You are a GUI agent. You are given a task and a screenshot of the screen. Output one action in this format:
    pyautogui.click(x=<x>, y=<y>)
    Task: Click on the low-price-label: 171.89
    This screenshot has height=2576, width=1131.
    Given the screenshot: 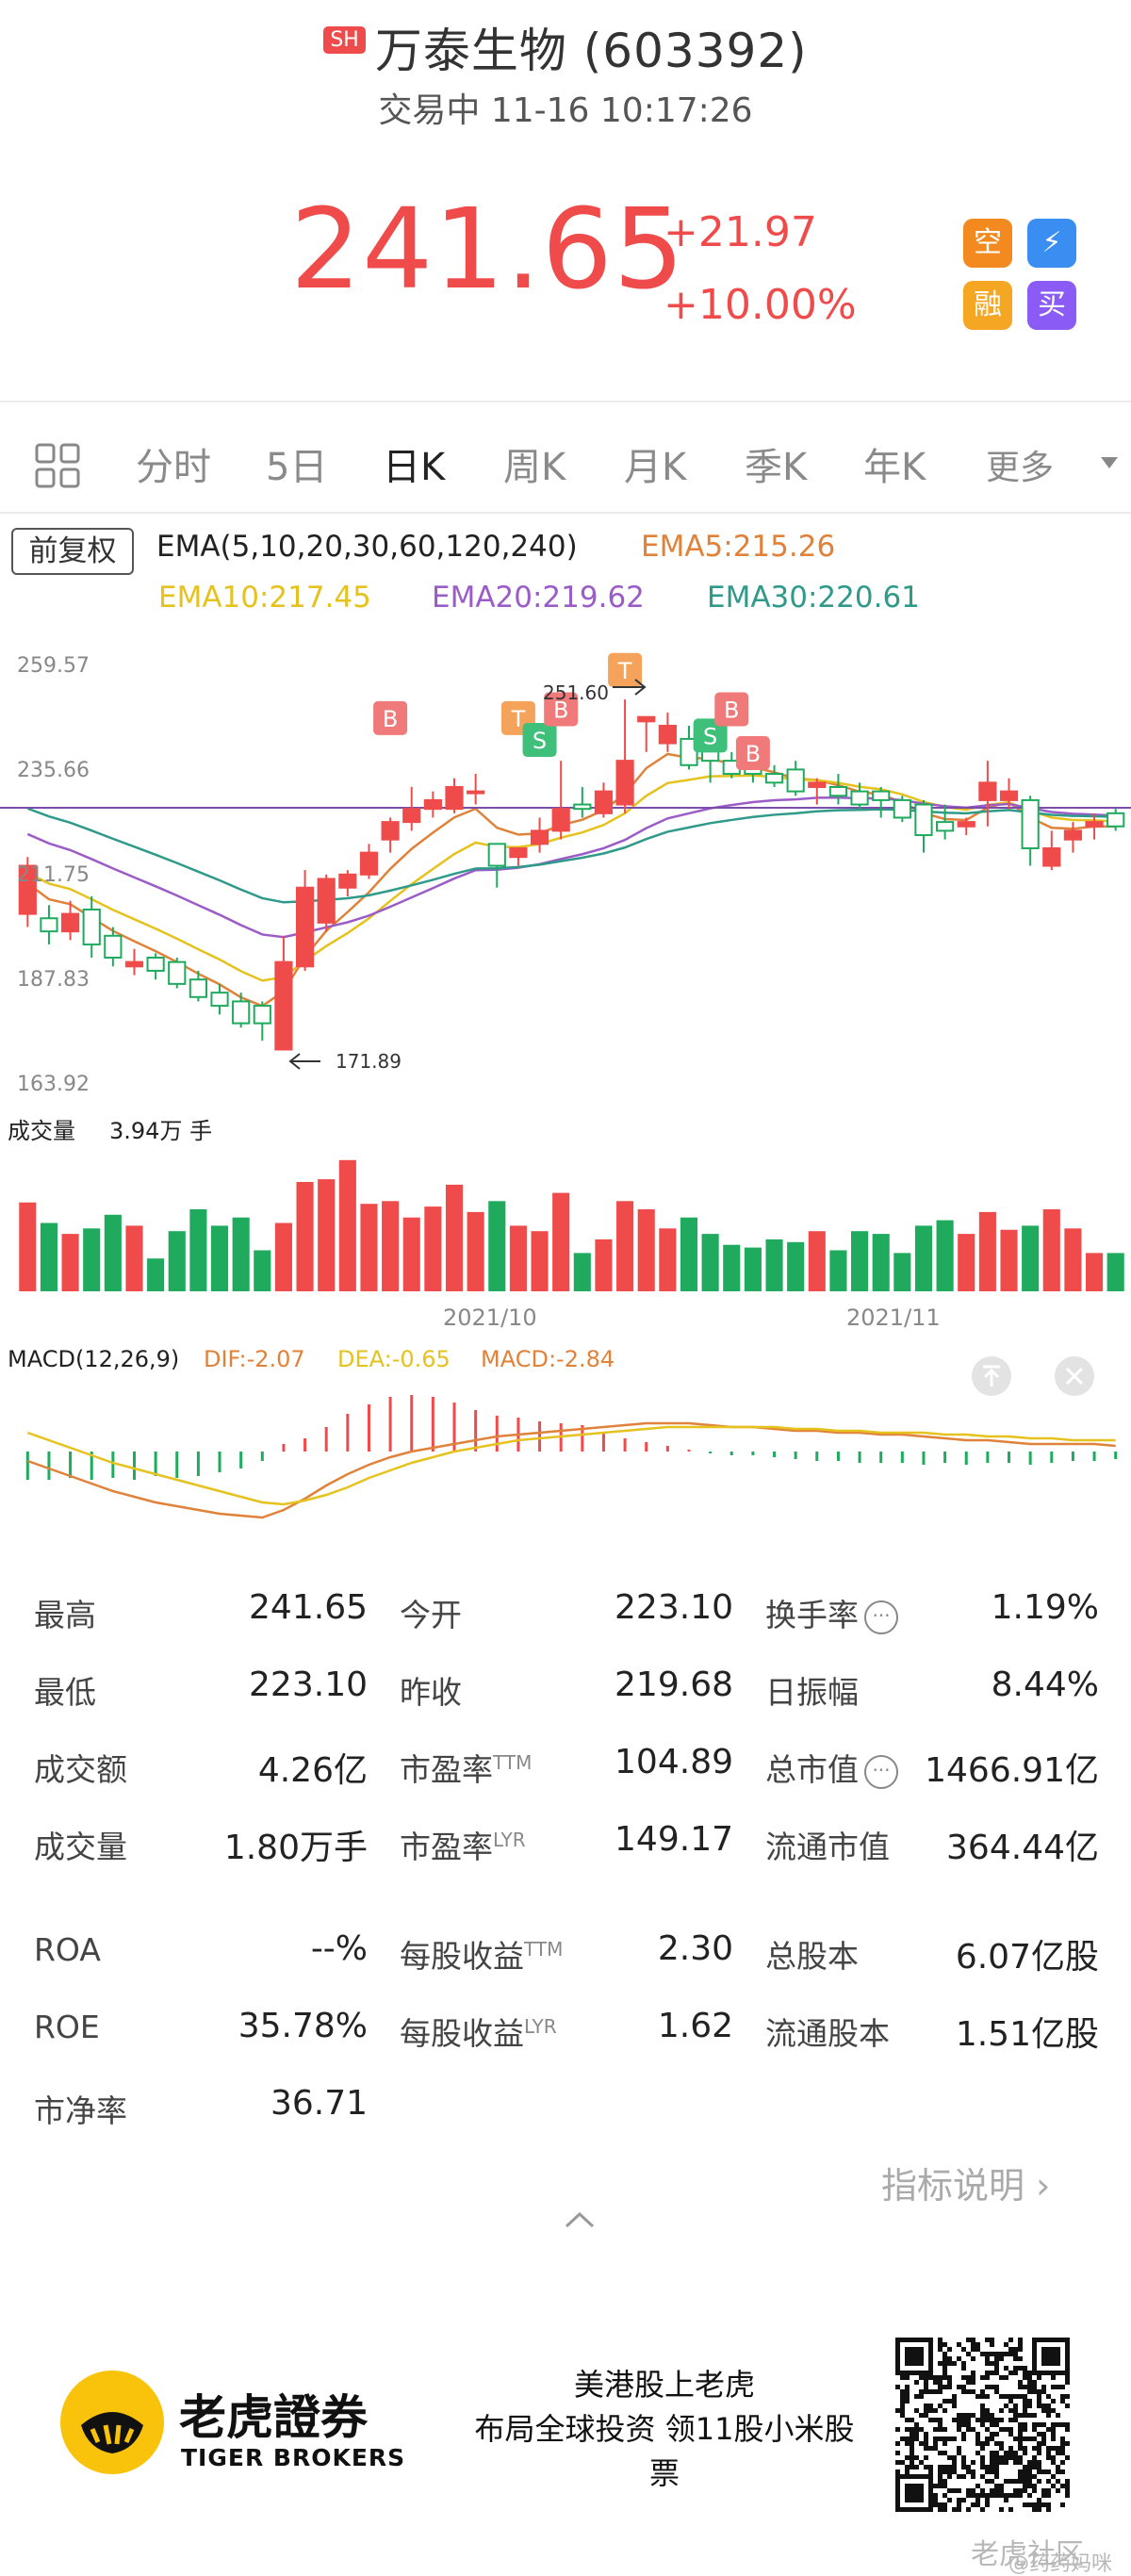 What is the action you would take?
    pyautogui.click(x=369, y=1061)
    